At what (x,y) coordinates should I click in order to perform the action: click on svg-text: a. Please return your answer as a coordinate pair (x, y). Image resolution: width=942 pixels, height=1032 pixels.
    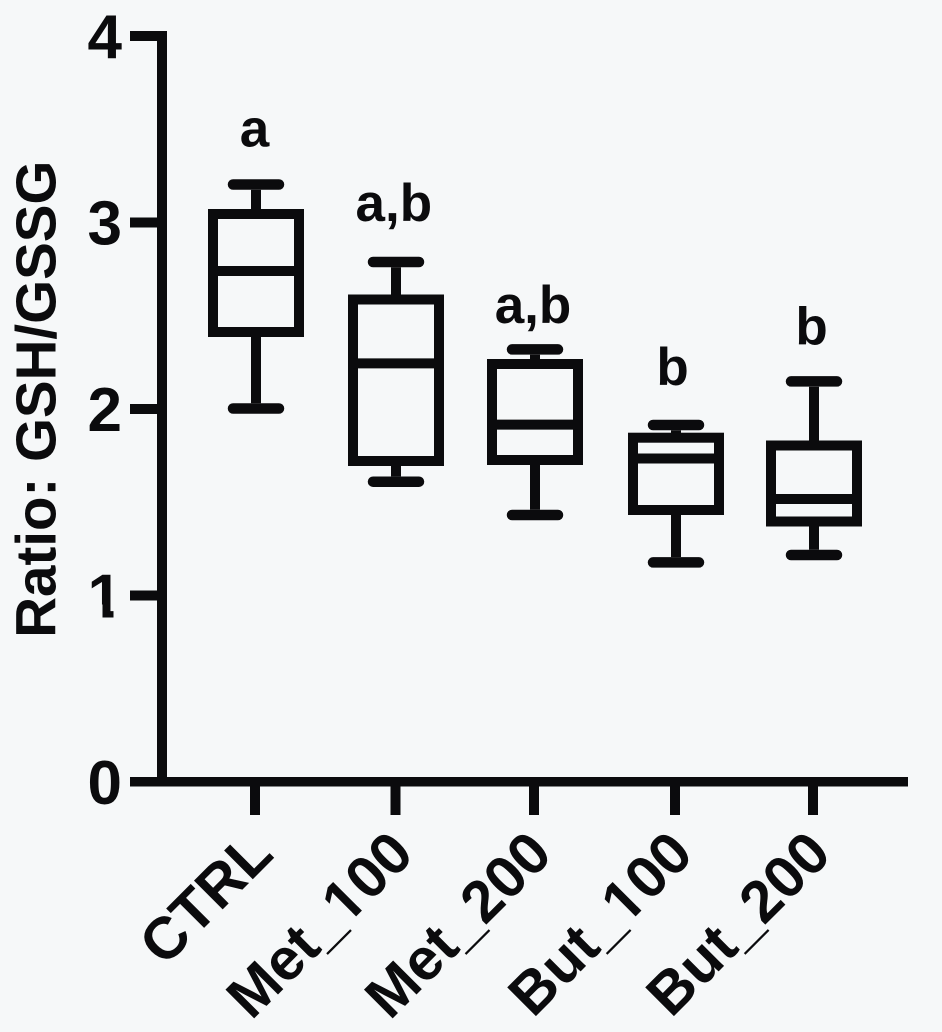
    Looking at the image, I should click on (255, 129).